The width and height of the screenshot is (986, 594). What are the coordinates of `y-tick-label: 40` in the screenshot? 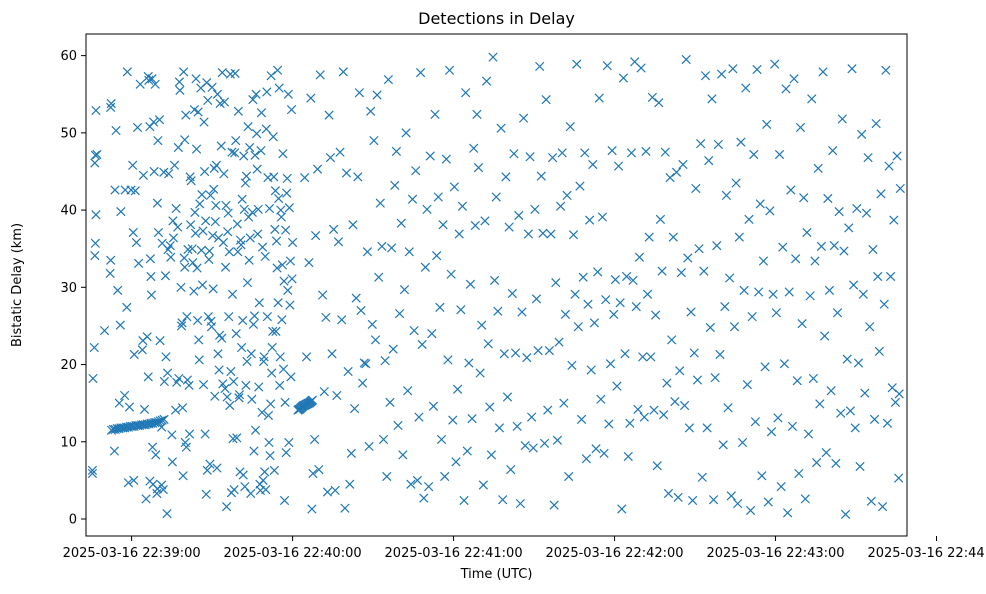 It's located at (68, 211).